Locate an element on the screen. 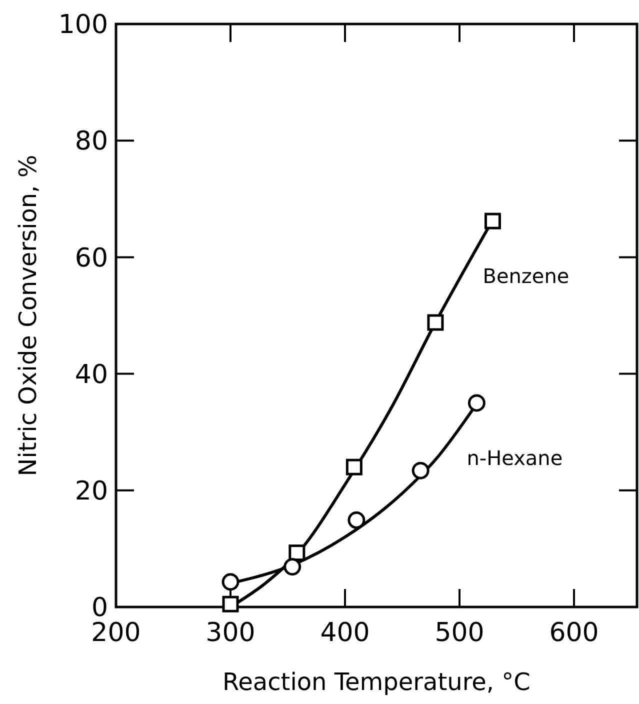 The width and height of the screenshot is (639, 704). x-tick-label: 300 is located at coordinates (231, 633).